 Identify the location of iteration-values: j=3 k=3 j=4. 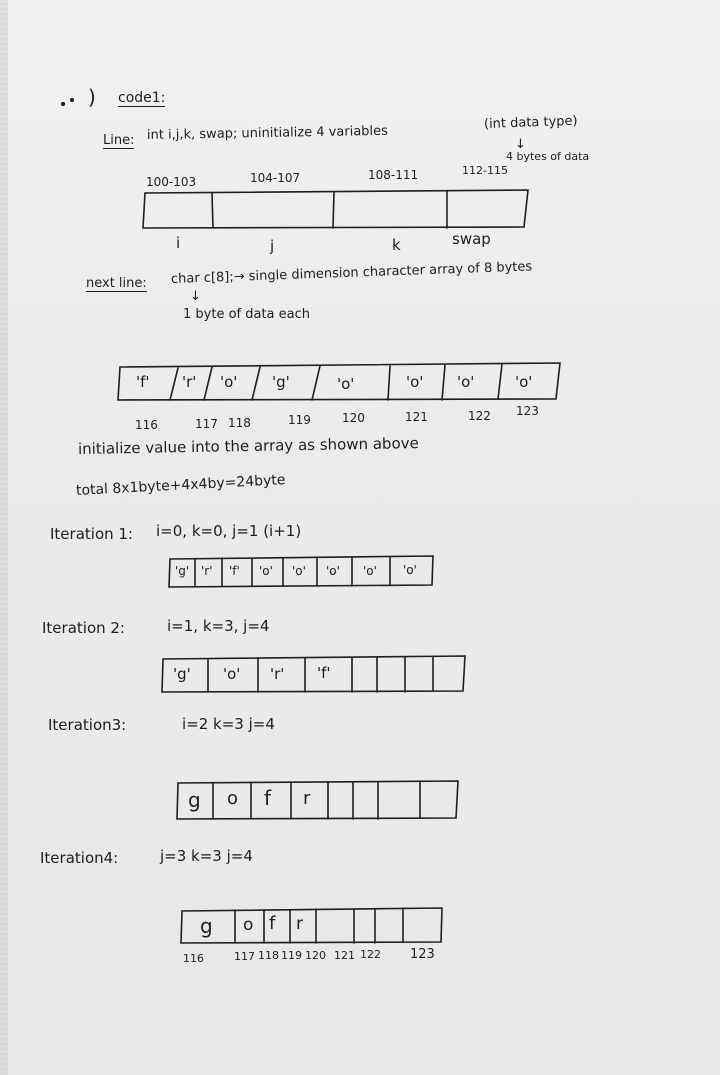
(206, 856).